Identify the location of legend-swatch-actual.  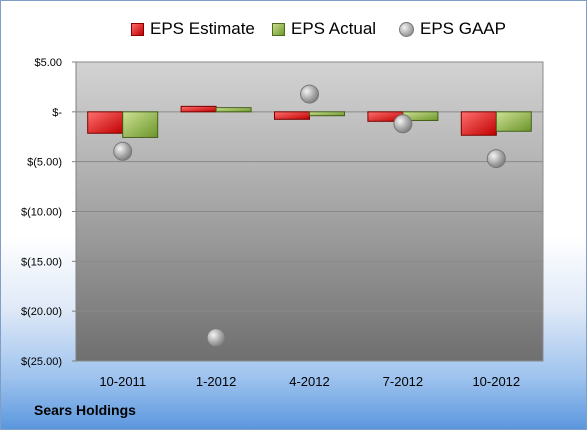
(278, 29).